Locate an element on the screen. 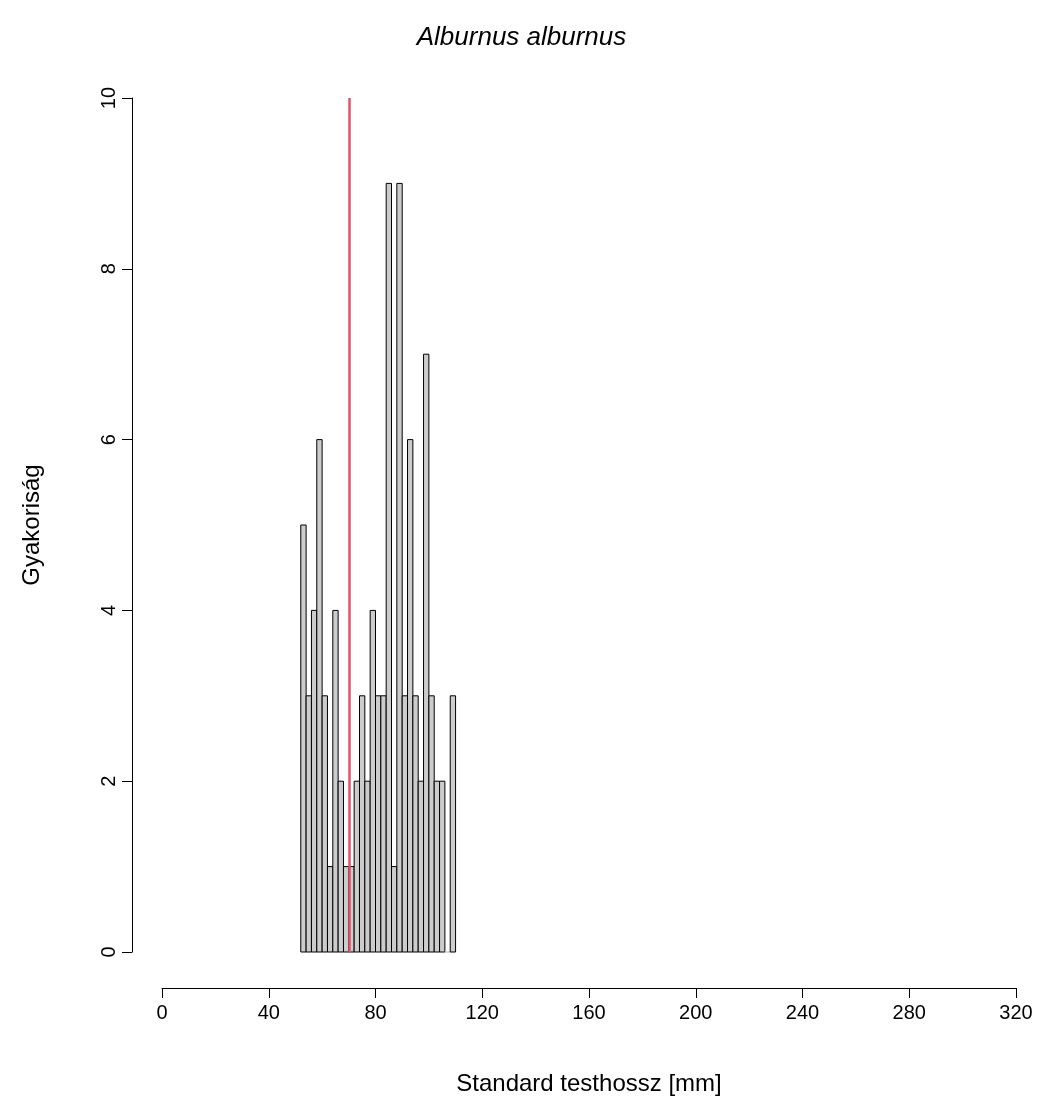  y-tick-label: 0 is located at coordinates (108, 952).